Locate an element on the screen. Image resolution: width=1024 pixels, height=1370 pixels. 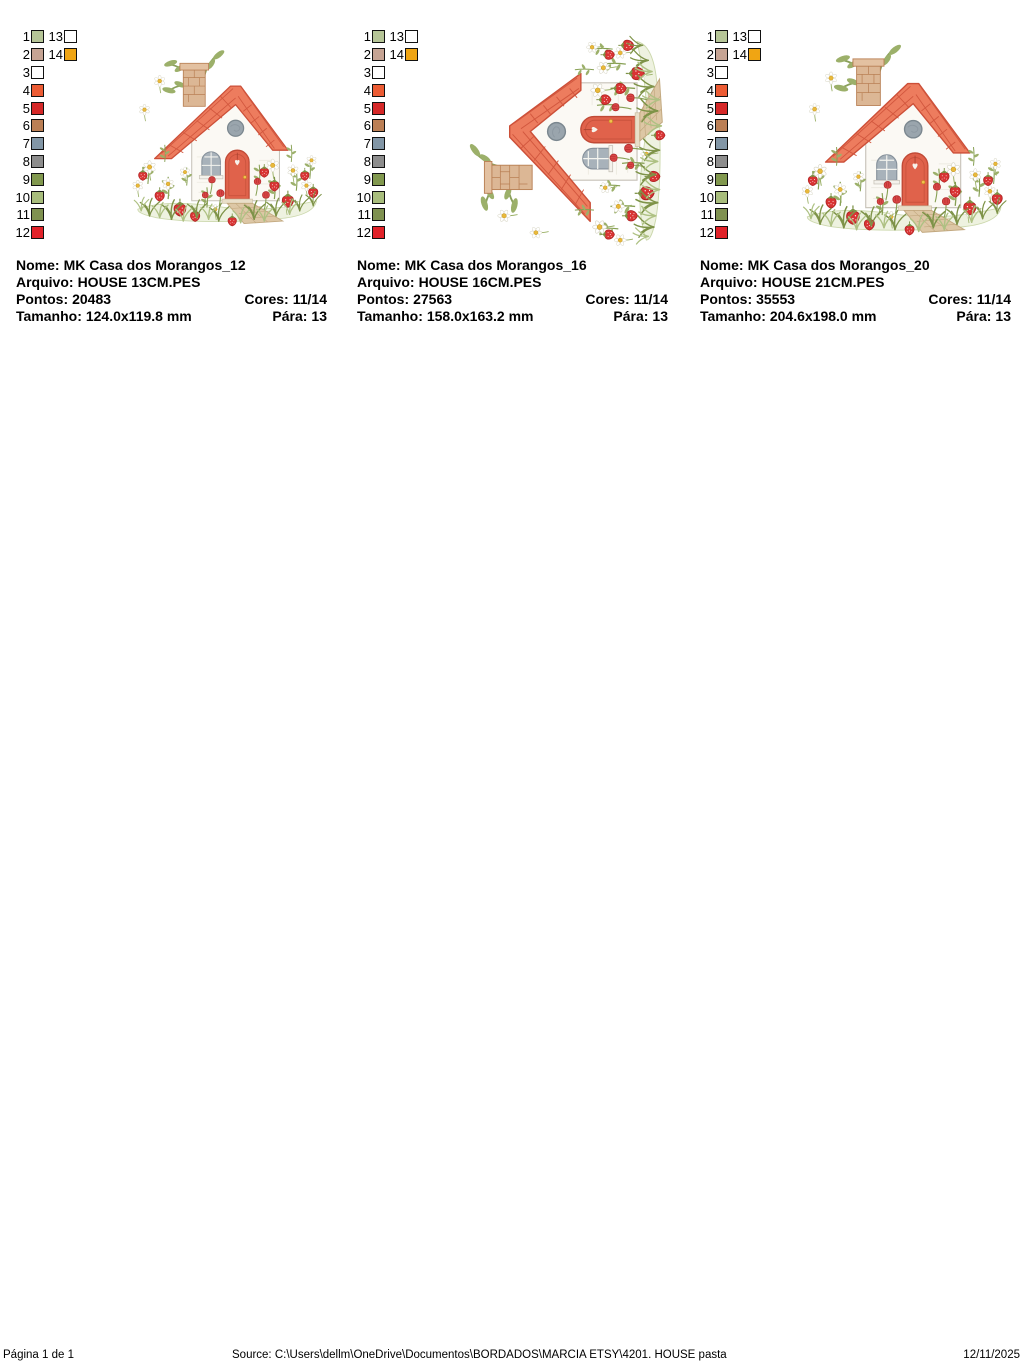
size-stops-line: Tamanho: 124.0x119.8 mm Pára: 13 is located at coordinates (171, 316).